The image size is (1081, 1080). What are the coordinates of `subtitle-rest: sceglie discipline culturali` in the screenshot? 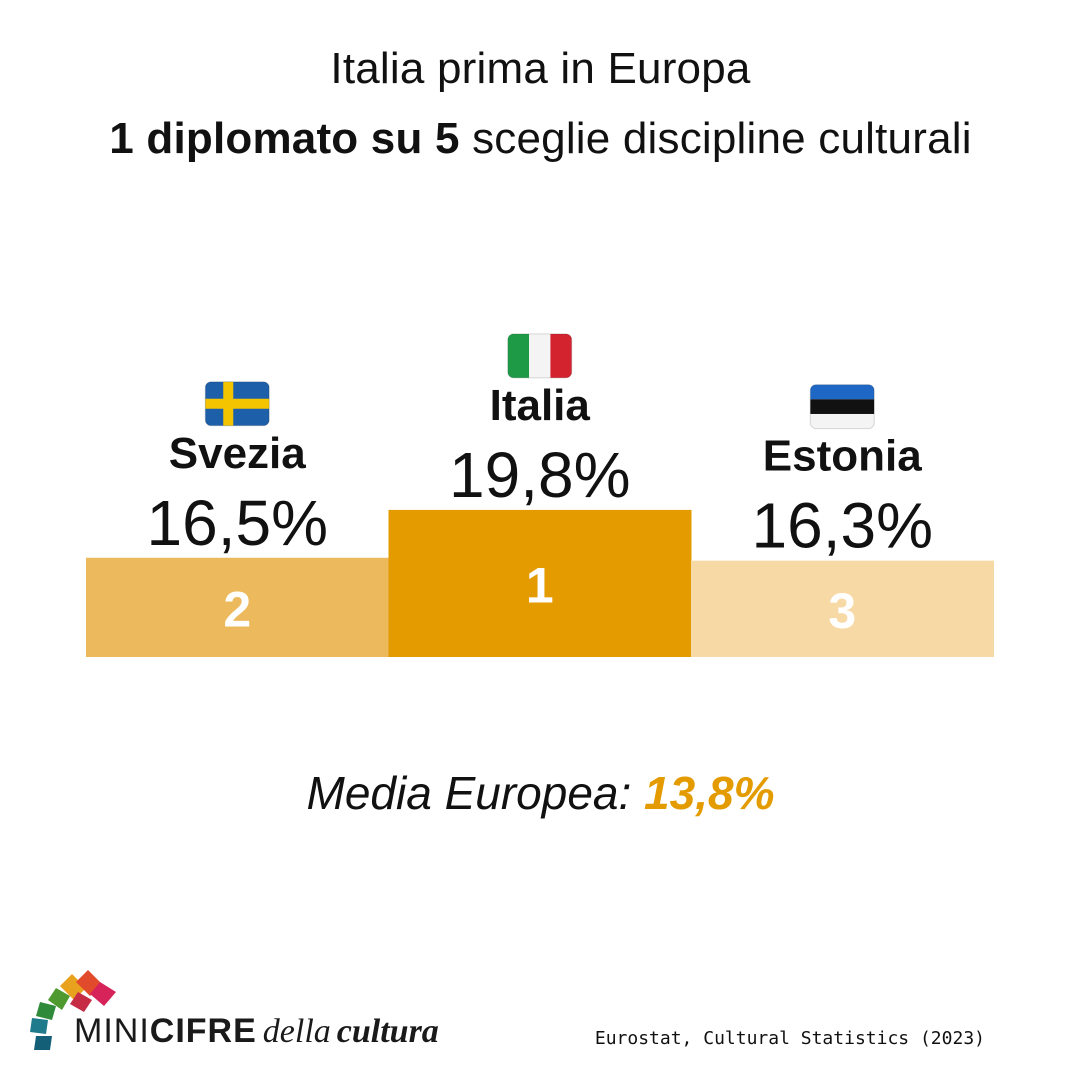 It's located at (715, 138).